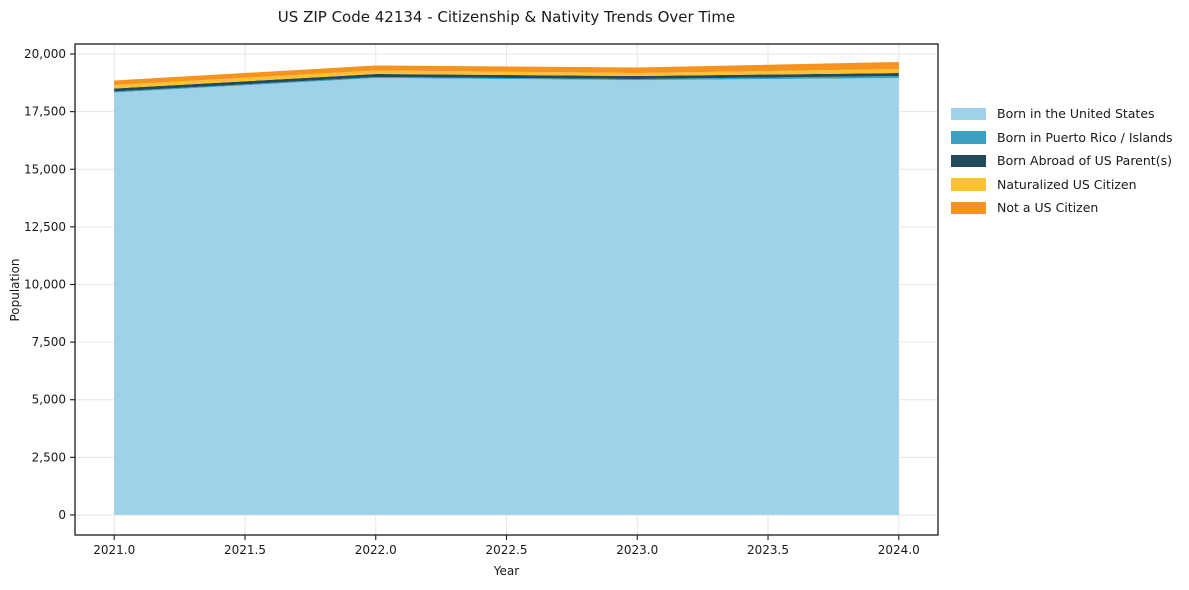 This screenshot has width=1189, height=590. Describe the element at coordinates (245, 550) in the screenshot. I see `x-tick-label: 2021.5` at that location.